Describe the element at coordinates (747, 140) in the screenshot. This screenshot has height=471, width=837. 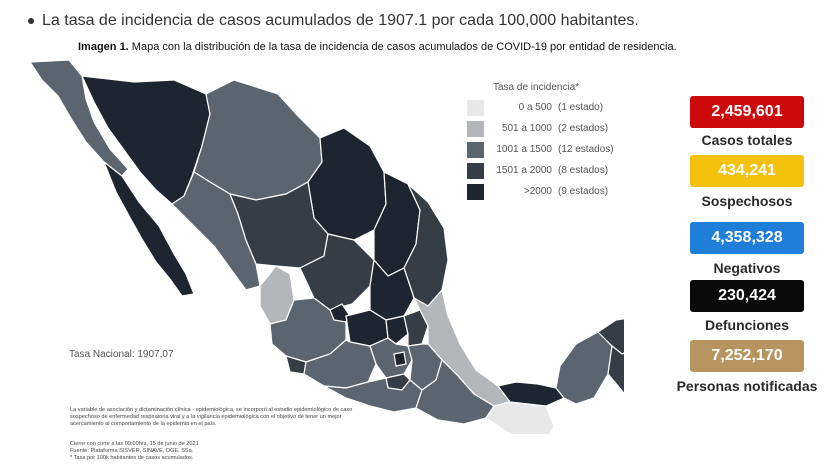
I see `stat-casos-totales-label: Casos totales` at that location.